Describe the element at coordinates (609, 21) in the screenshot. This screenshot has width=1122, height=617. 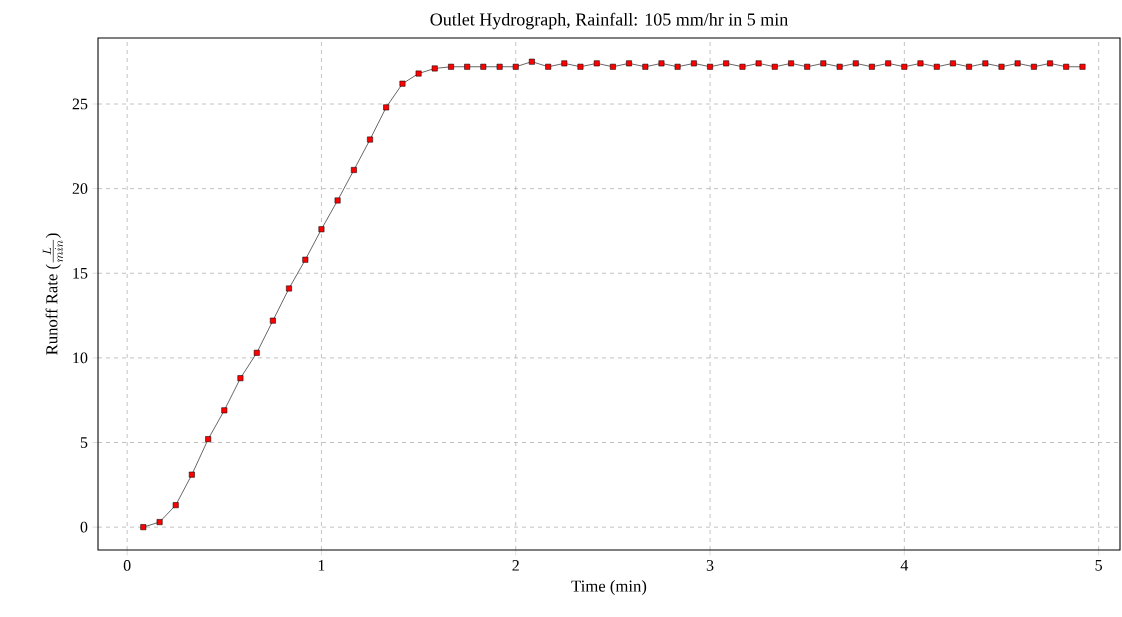
I see `chart-title: Outlet Hydrograph, Rainfall: 105 mm/hr in 5 min` at that location.